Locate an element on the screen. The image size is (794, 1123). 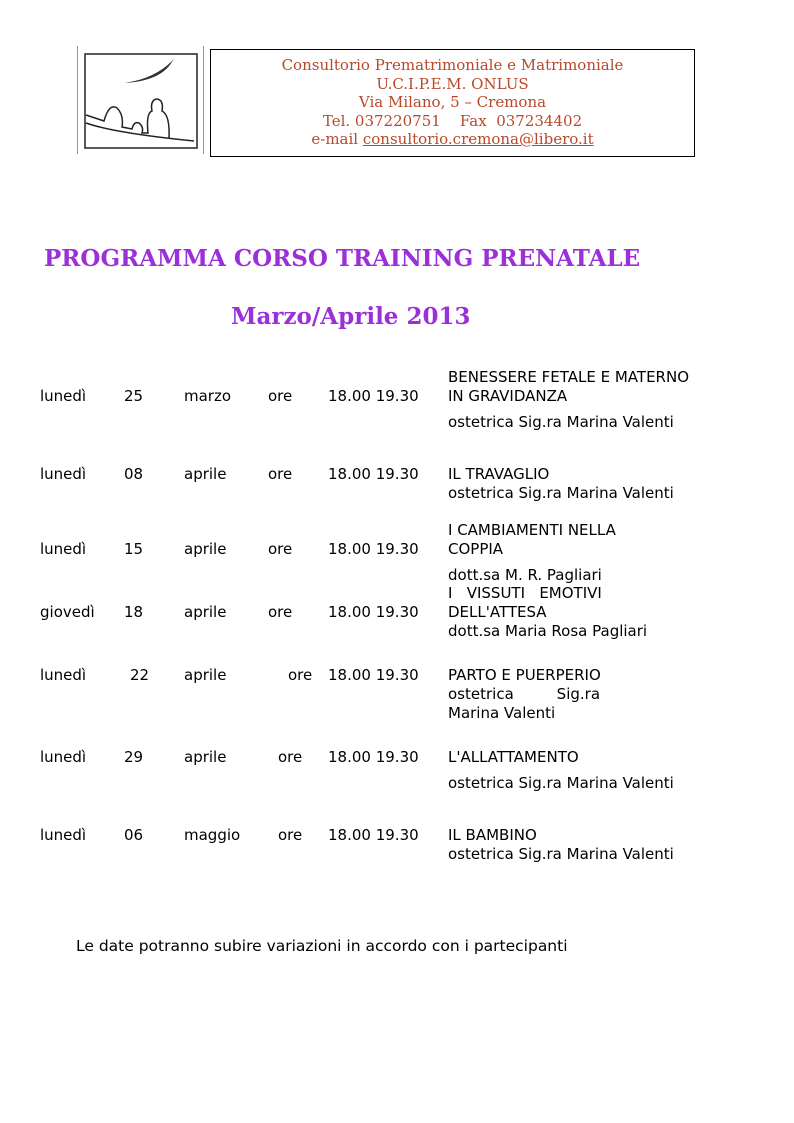
session-month: marzo is located at coordinates (208, 396).